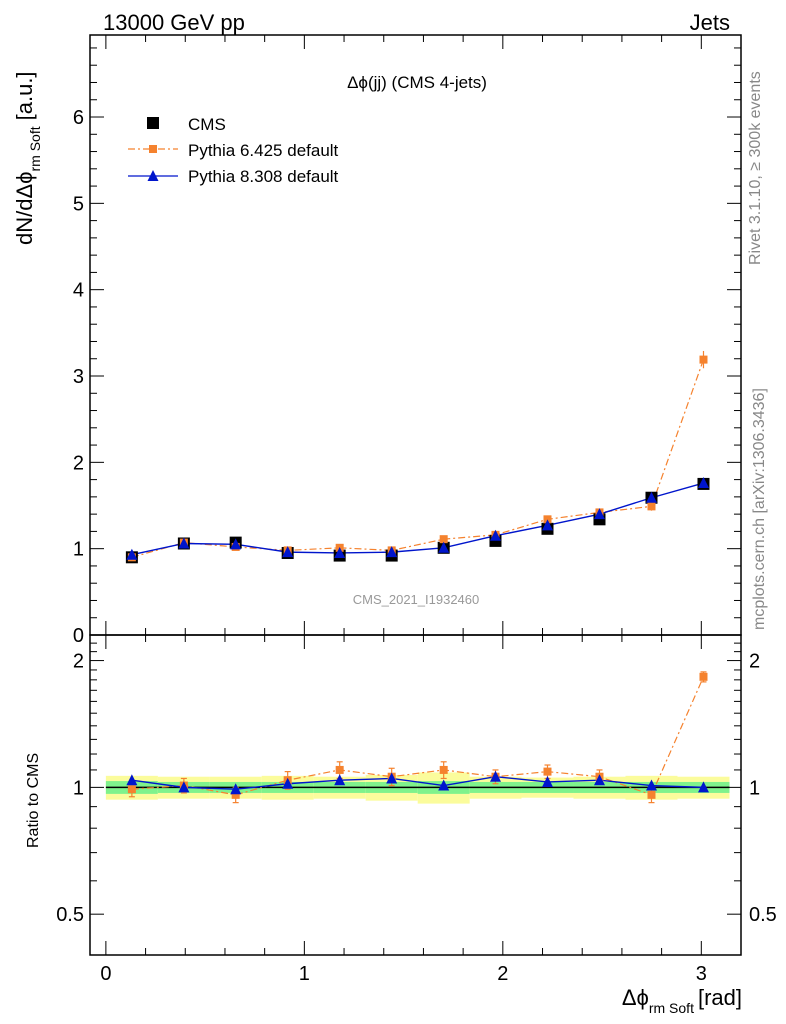 This screenshot has height=1024, width=786. What do you see at coordinates (635, 997) in the screenshot?
I see `x-label-main: Δϕ` at bounding box center [635, 997].